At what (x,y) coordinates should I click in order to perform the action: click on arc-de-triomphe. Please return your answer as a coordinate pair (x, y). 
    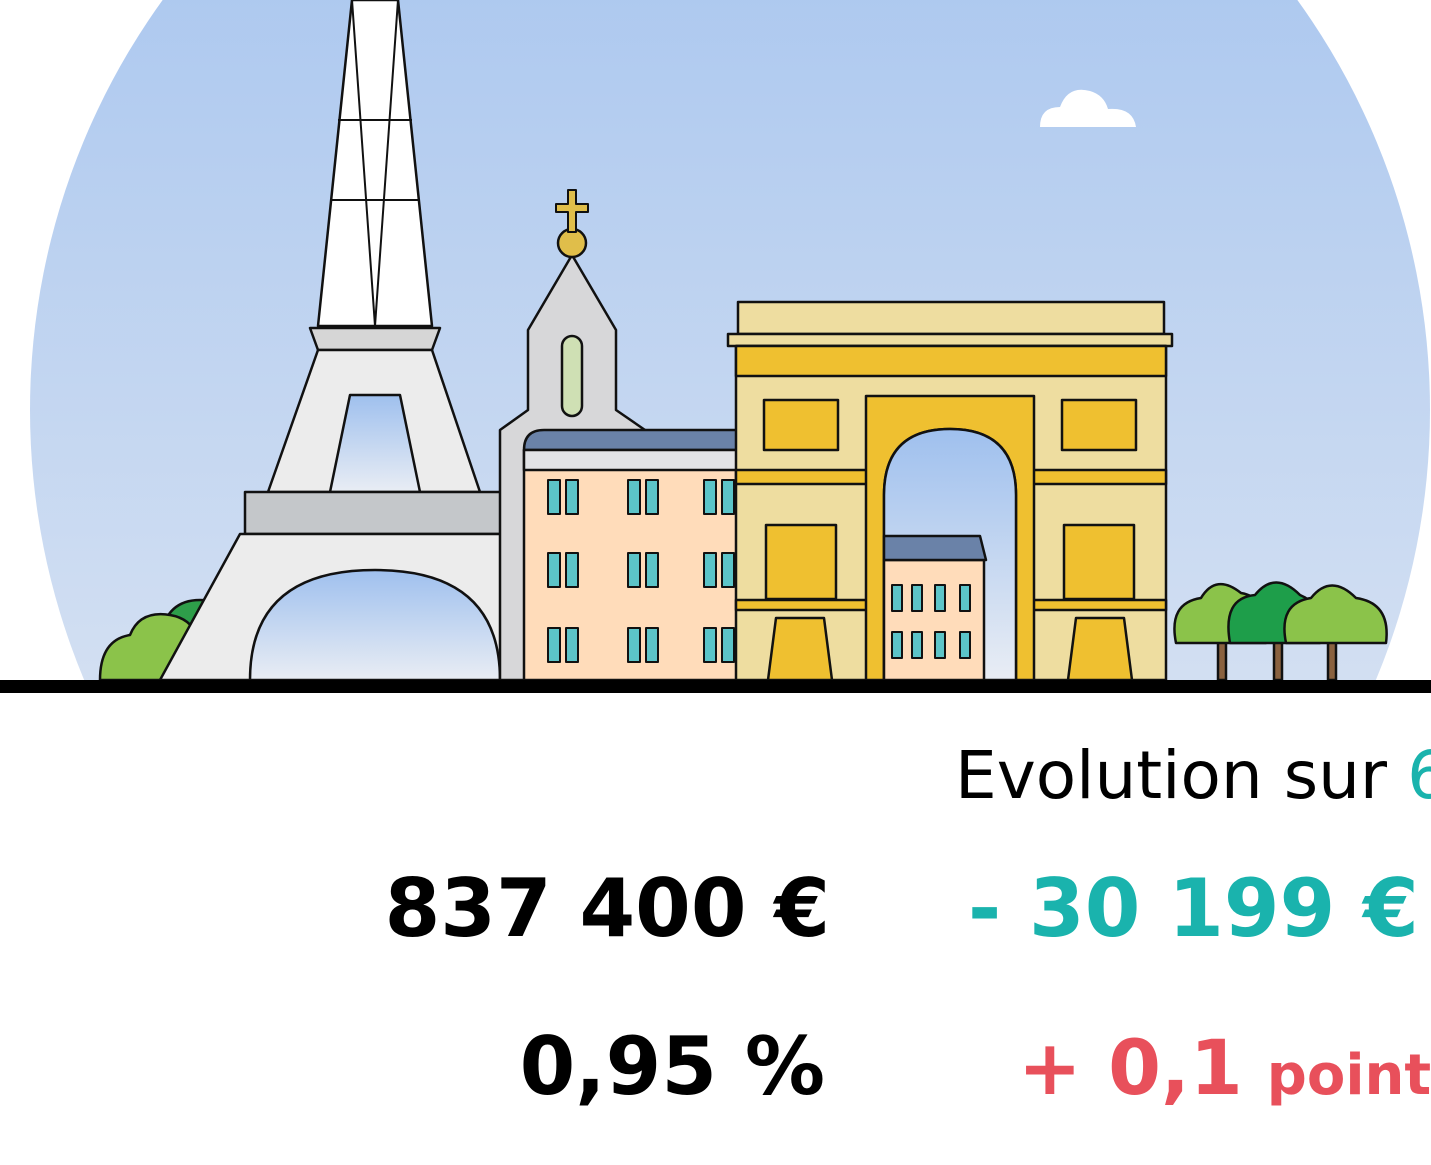
    Looking at the image, I should click on (950, 491).